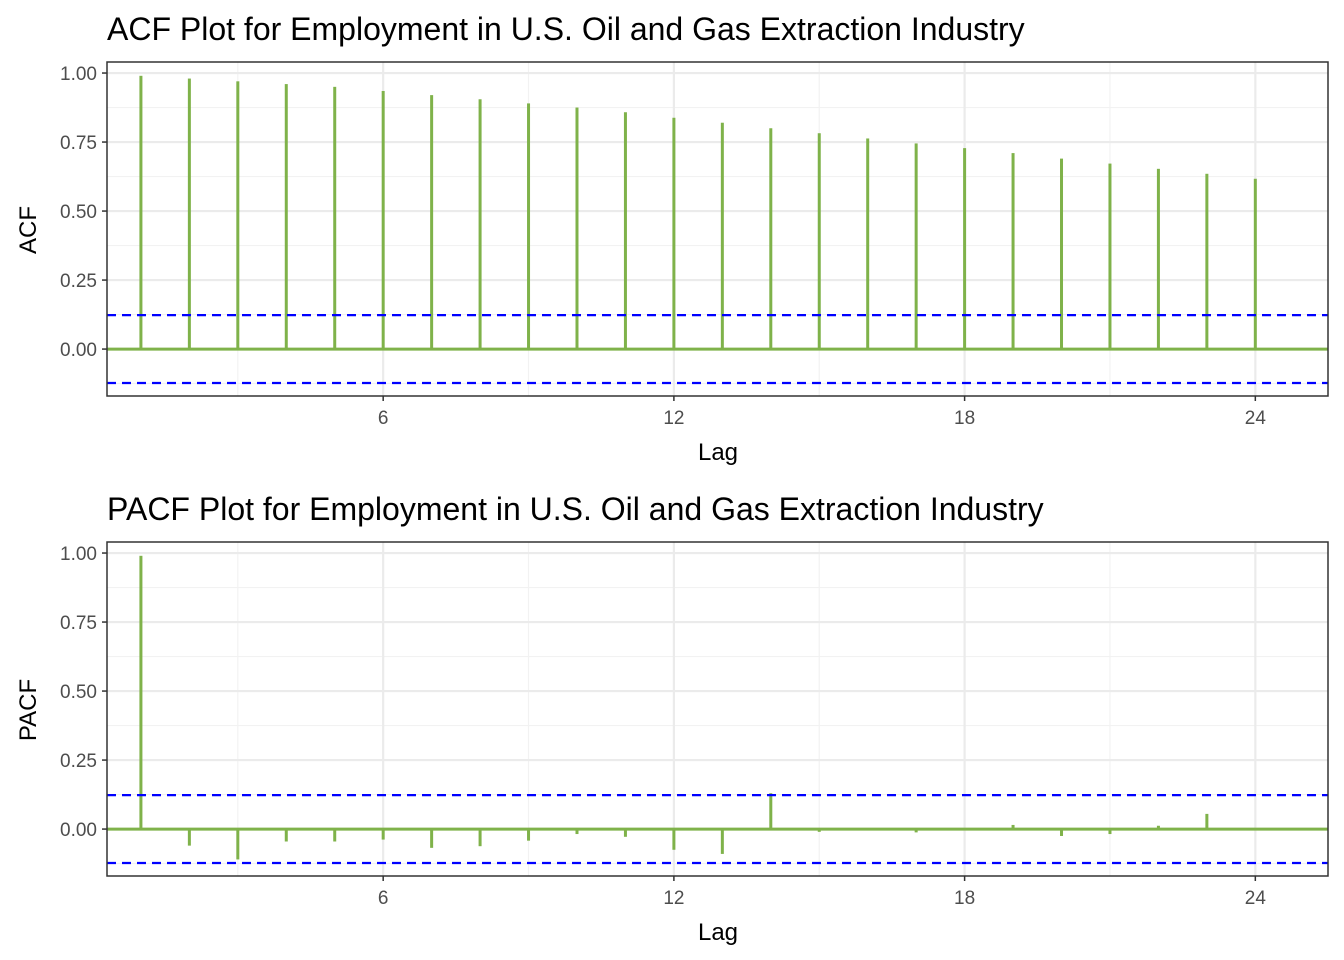 The height and width of the screenshot is (960, 1344). I want to click on acf-x-tick-label: 24, so click(1256, 418).